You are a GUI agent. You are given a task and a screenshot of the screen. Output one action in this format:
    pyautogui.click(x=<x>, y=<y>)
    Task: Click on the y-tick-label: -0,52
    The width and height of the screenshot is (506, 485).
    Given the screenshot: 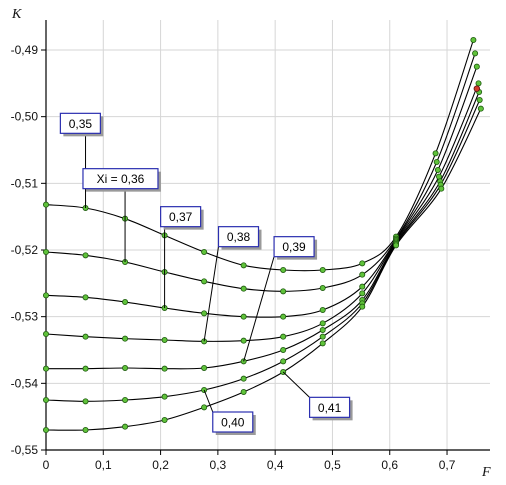 What is the action you would take?
    pyautogui.click(x=25, y=250)
    